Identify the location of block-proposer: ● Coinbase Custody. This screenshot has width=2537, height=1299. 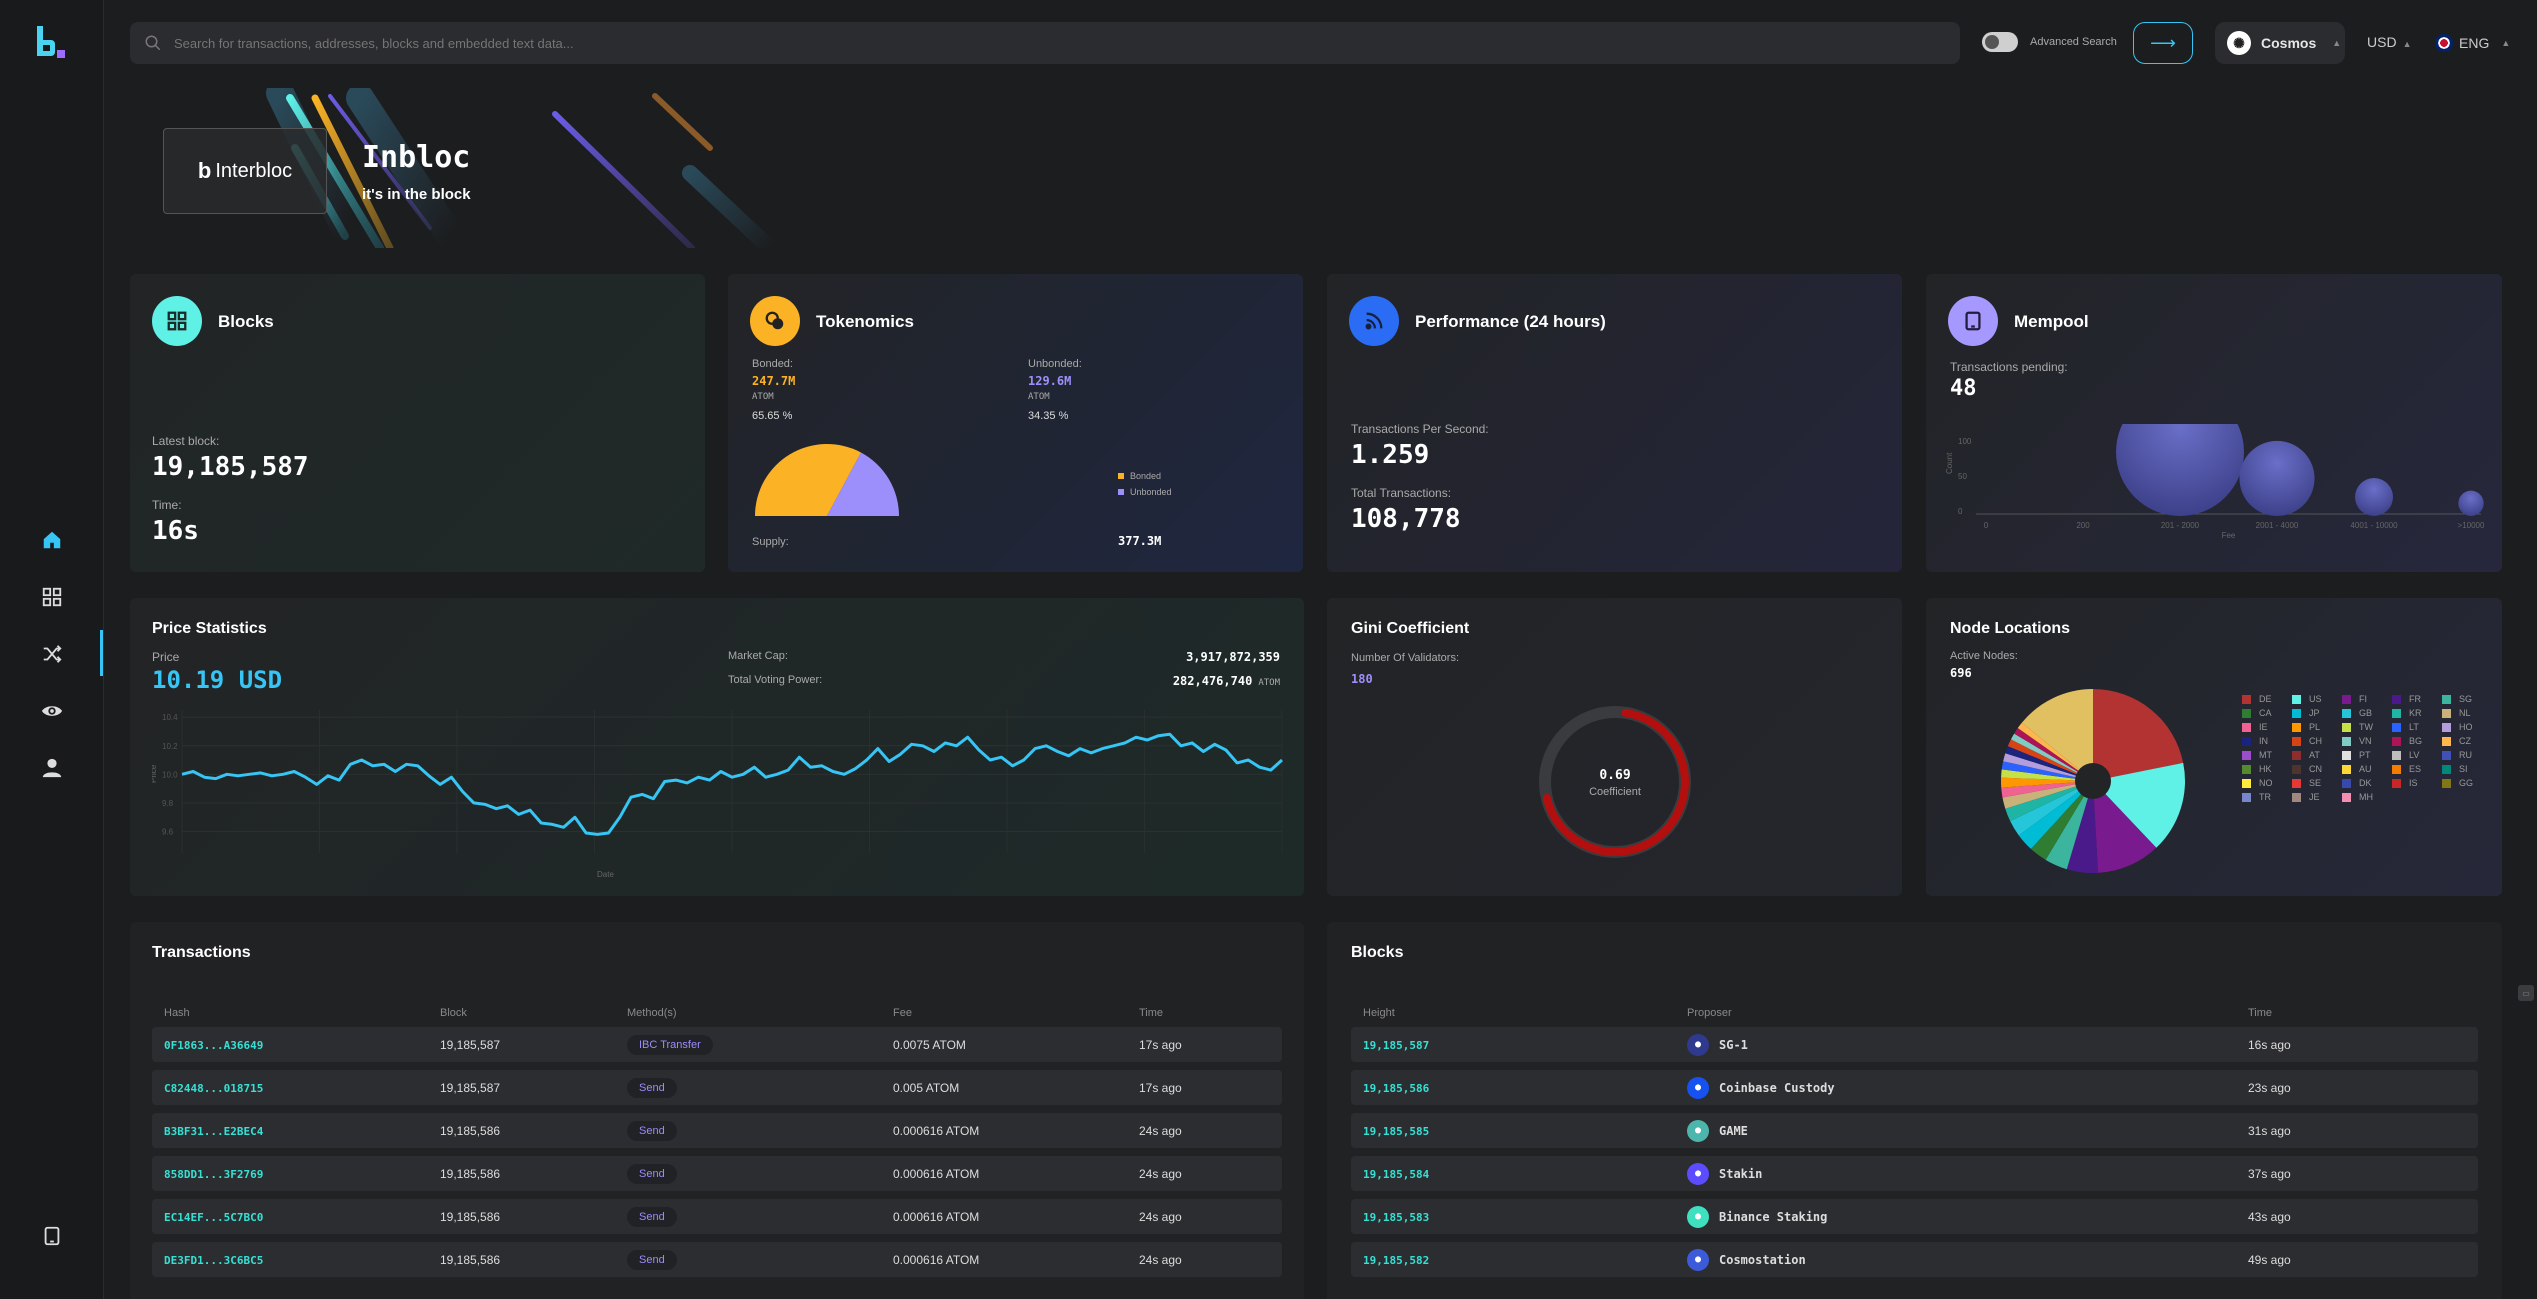
(1955, 1087).